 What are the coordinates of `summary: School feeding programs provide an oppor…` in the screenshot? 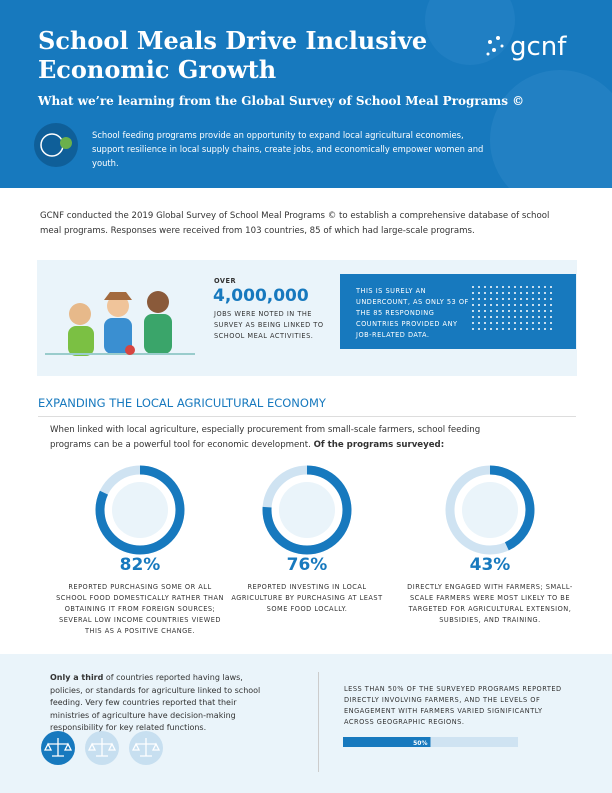 It's located at (288, 149).